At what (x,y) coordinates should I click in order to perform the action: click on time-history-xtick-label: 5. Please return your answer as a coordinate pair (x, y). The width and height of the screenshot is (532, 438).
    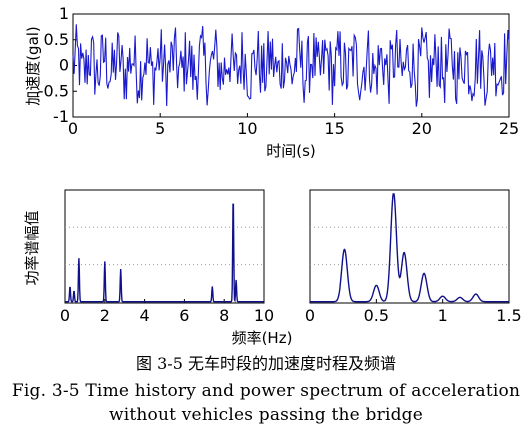
    Looking at the image, I should click on (160, 128).